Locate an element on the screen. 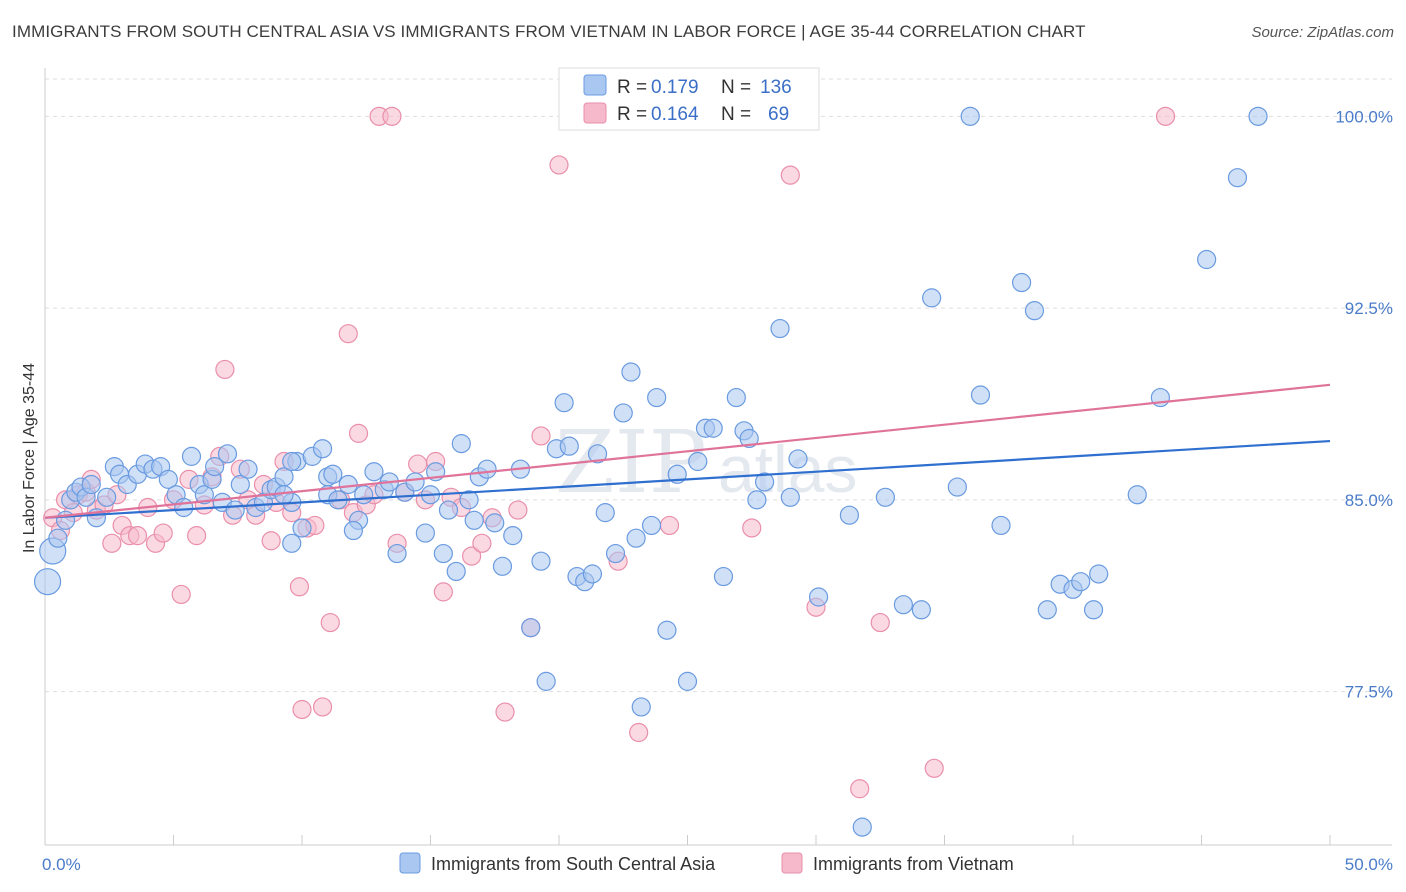 This screenshot has width=1406, height=892. x-tick-label-min: 0.0% is located at coordinates (61, 864).